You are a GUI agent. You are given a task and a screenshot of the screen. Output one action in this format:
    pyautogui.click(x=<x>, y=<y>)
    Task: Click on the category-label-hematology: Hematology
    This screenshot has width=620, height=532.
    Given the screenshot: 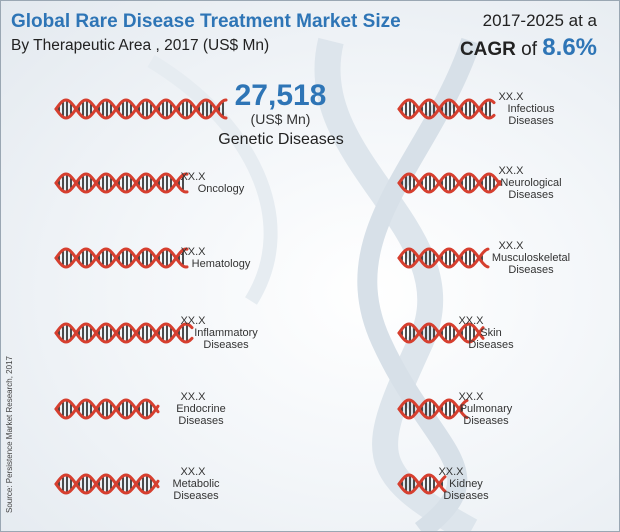 What is the action you would take?
    pyautogui.click(x=221, y=264)
    